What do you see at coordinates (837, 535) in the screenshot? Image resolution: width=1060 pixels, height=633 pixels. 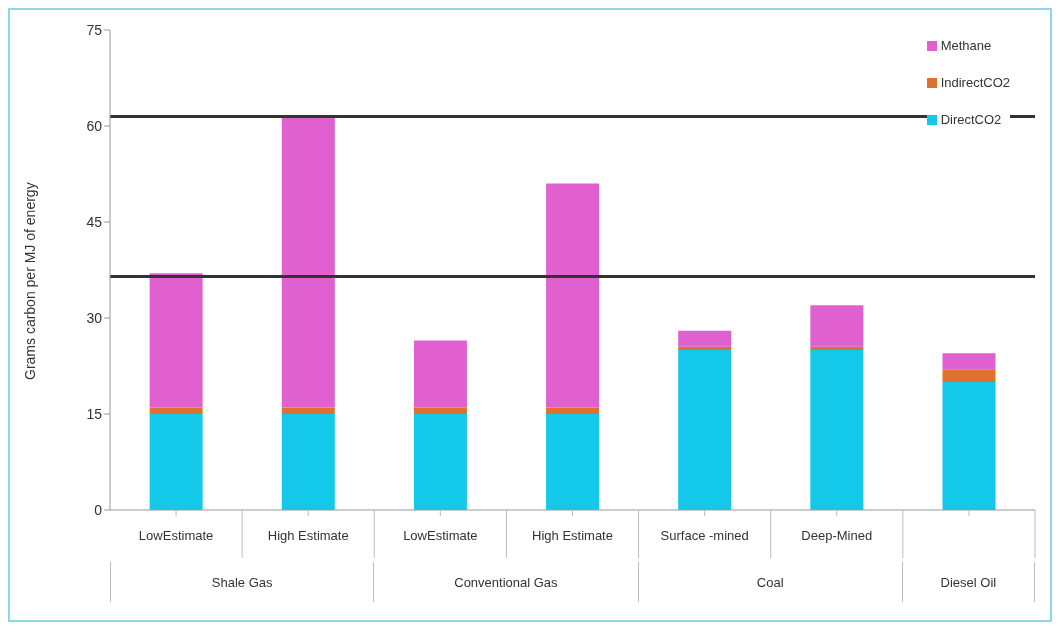 I see `x-tick-label: Deep-Mined` at bounding box center [837, 535].